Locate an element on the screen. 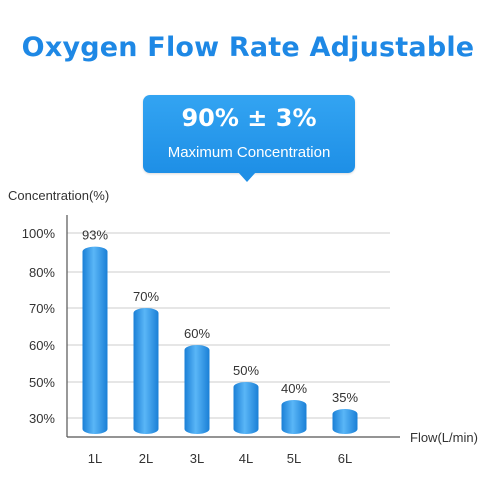 The image size is (496, 496). x-tick-label: 6L is located at coordinates (345, 458).